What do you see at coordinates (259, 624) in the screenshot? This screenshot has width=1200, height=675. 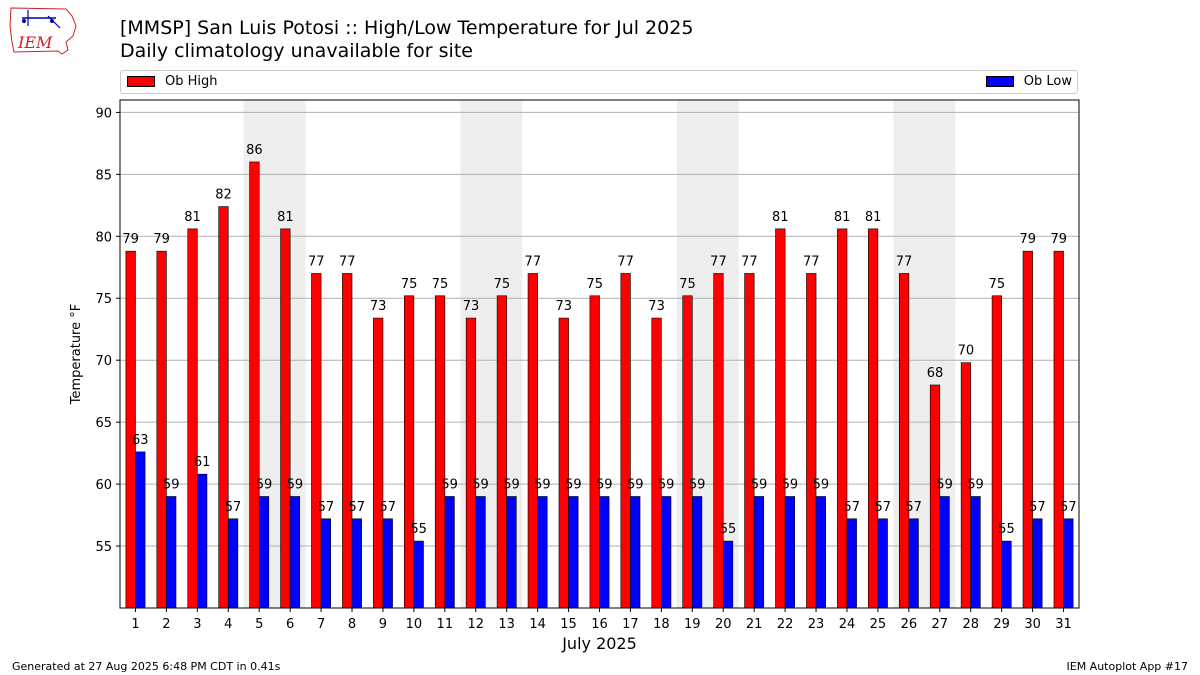 I see `x-tick-label: 5` at bounding box center [259, 624].